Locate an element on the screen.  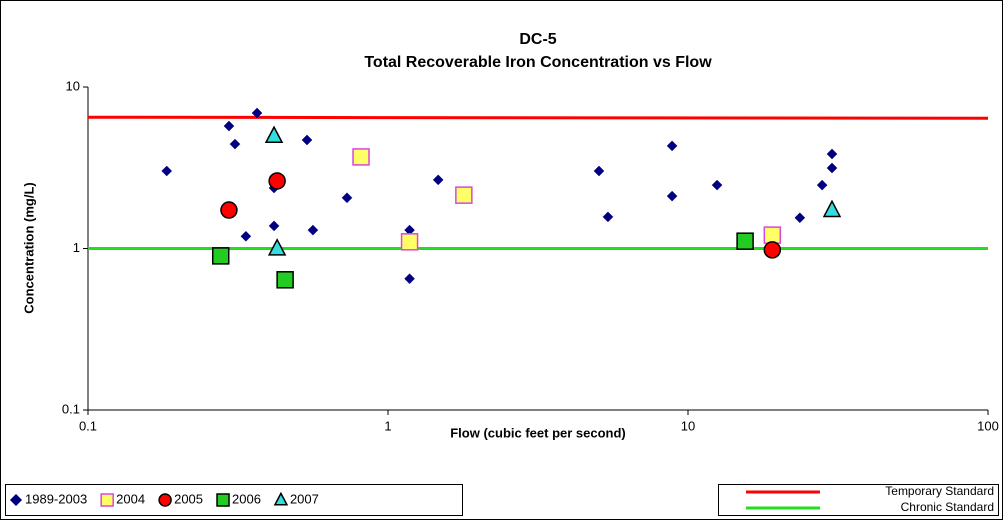
legend-label: Chronic Standard is located at coordinates (947, 507).